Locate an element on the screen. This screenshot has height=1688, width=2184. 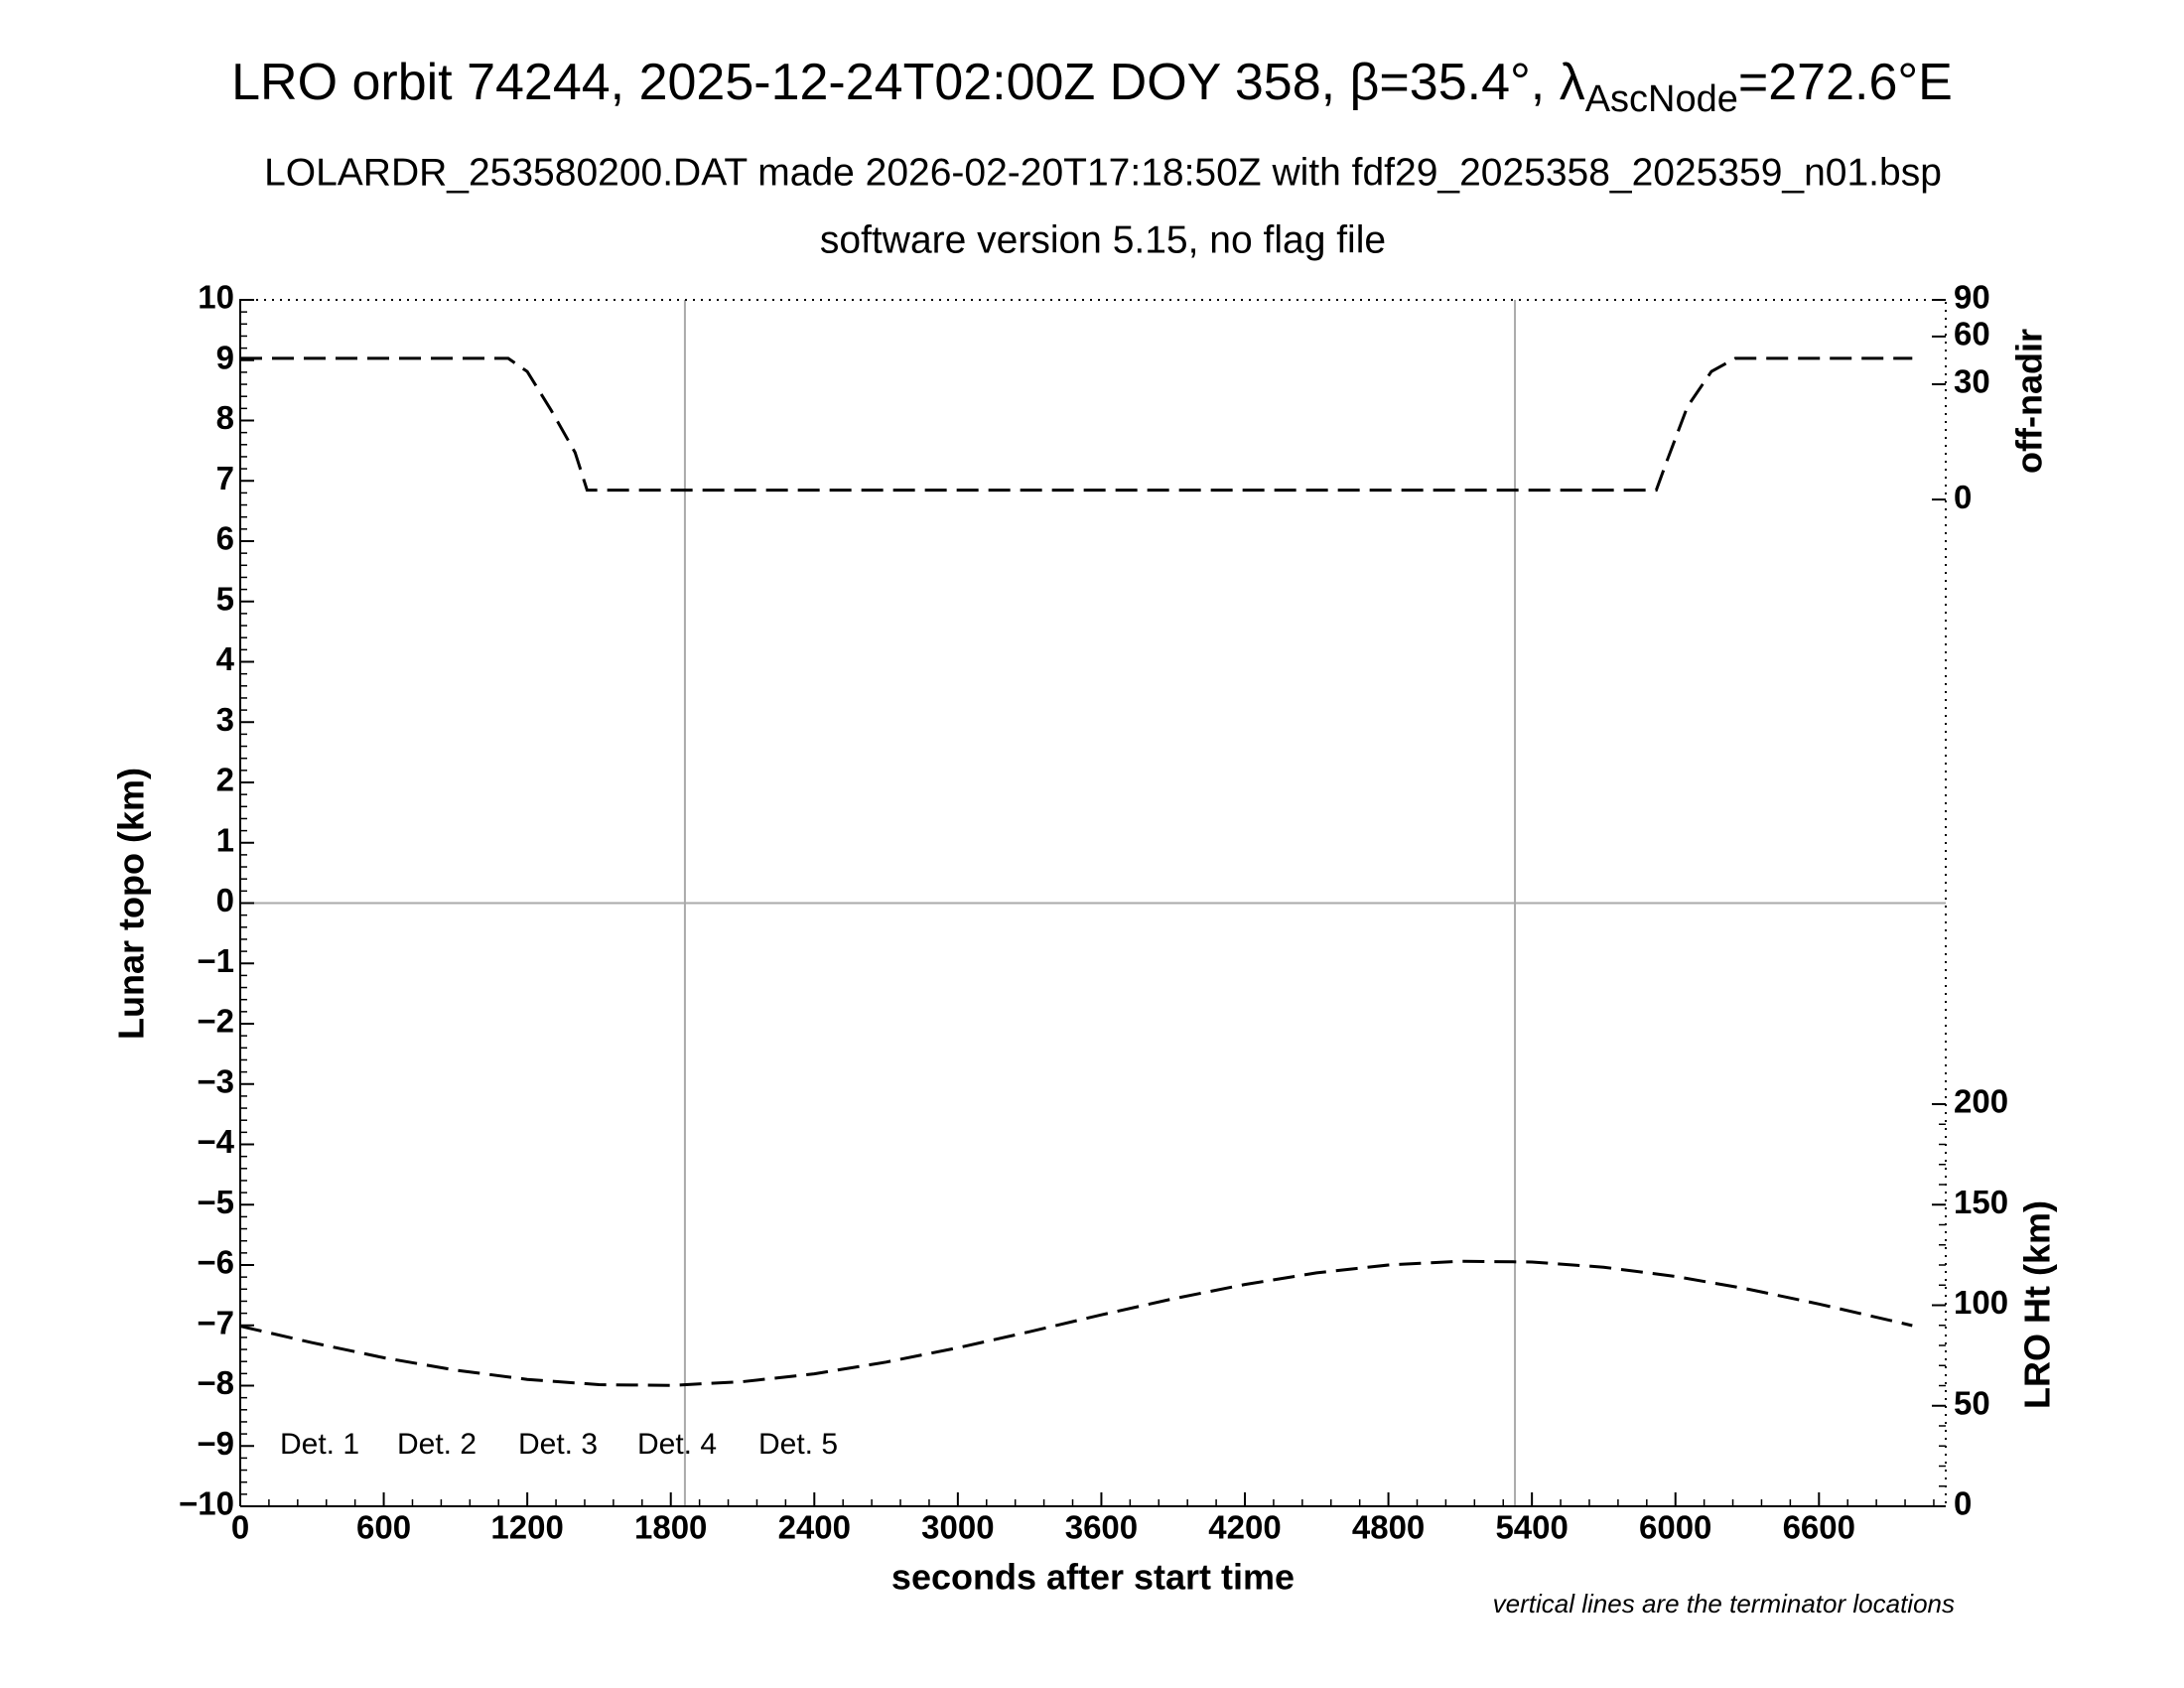
y3-tick-label: 150 is located at coordinates (1981, 1202).